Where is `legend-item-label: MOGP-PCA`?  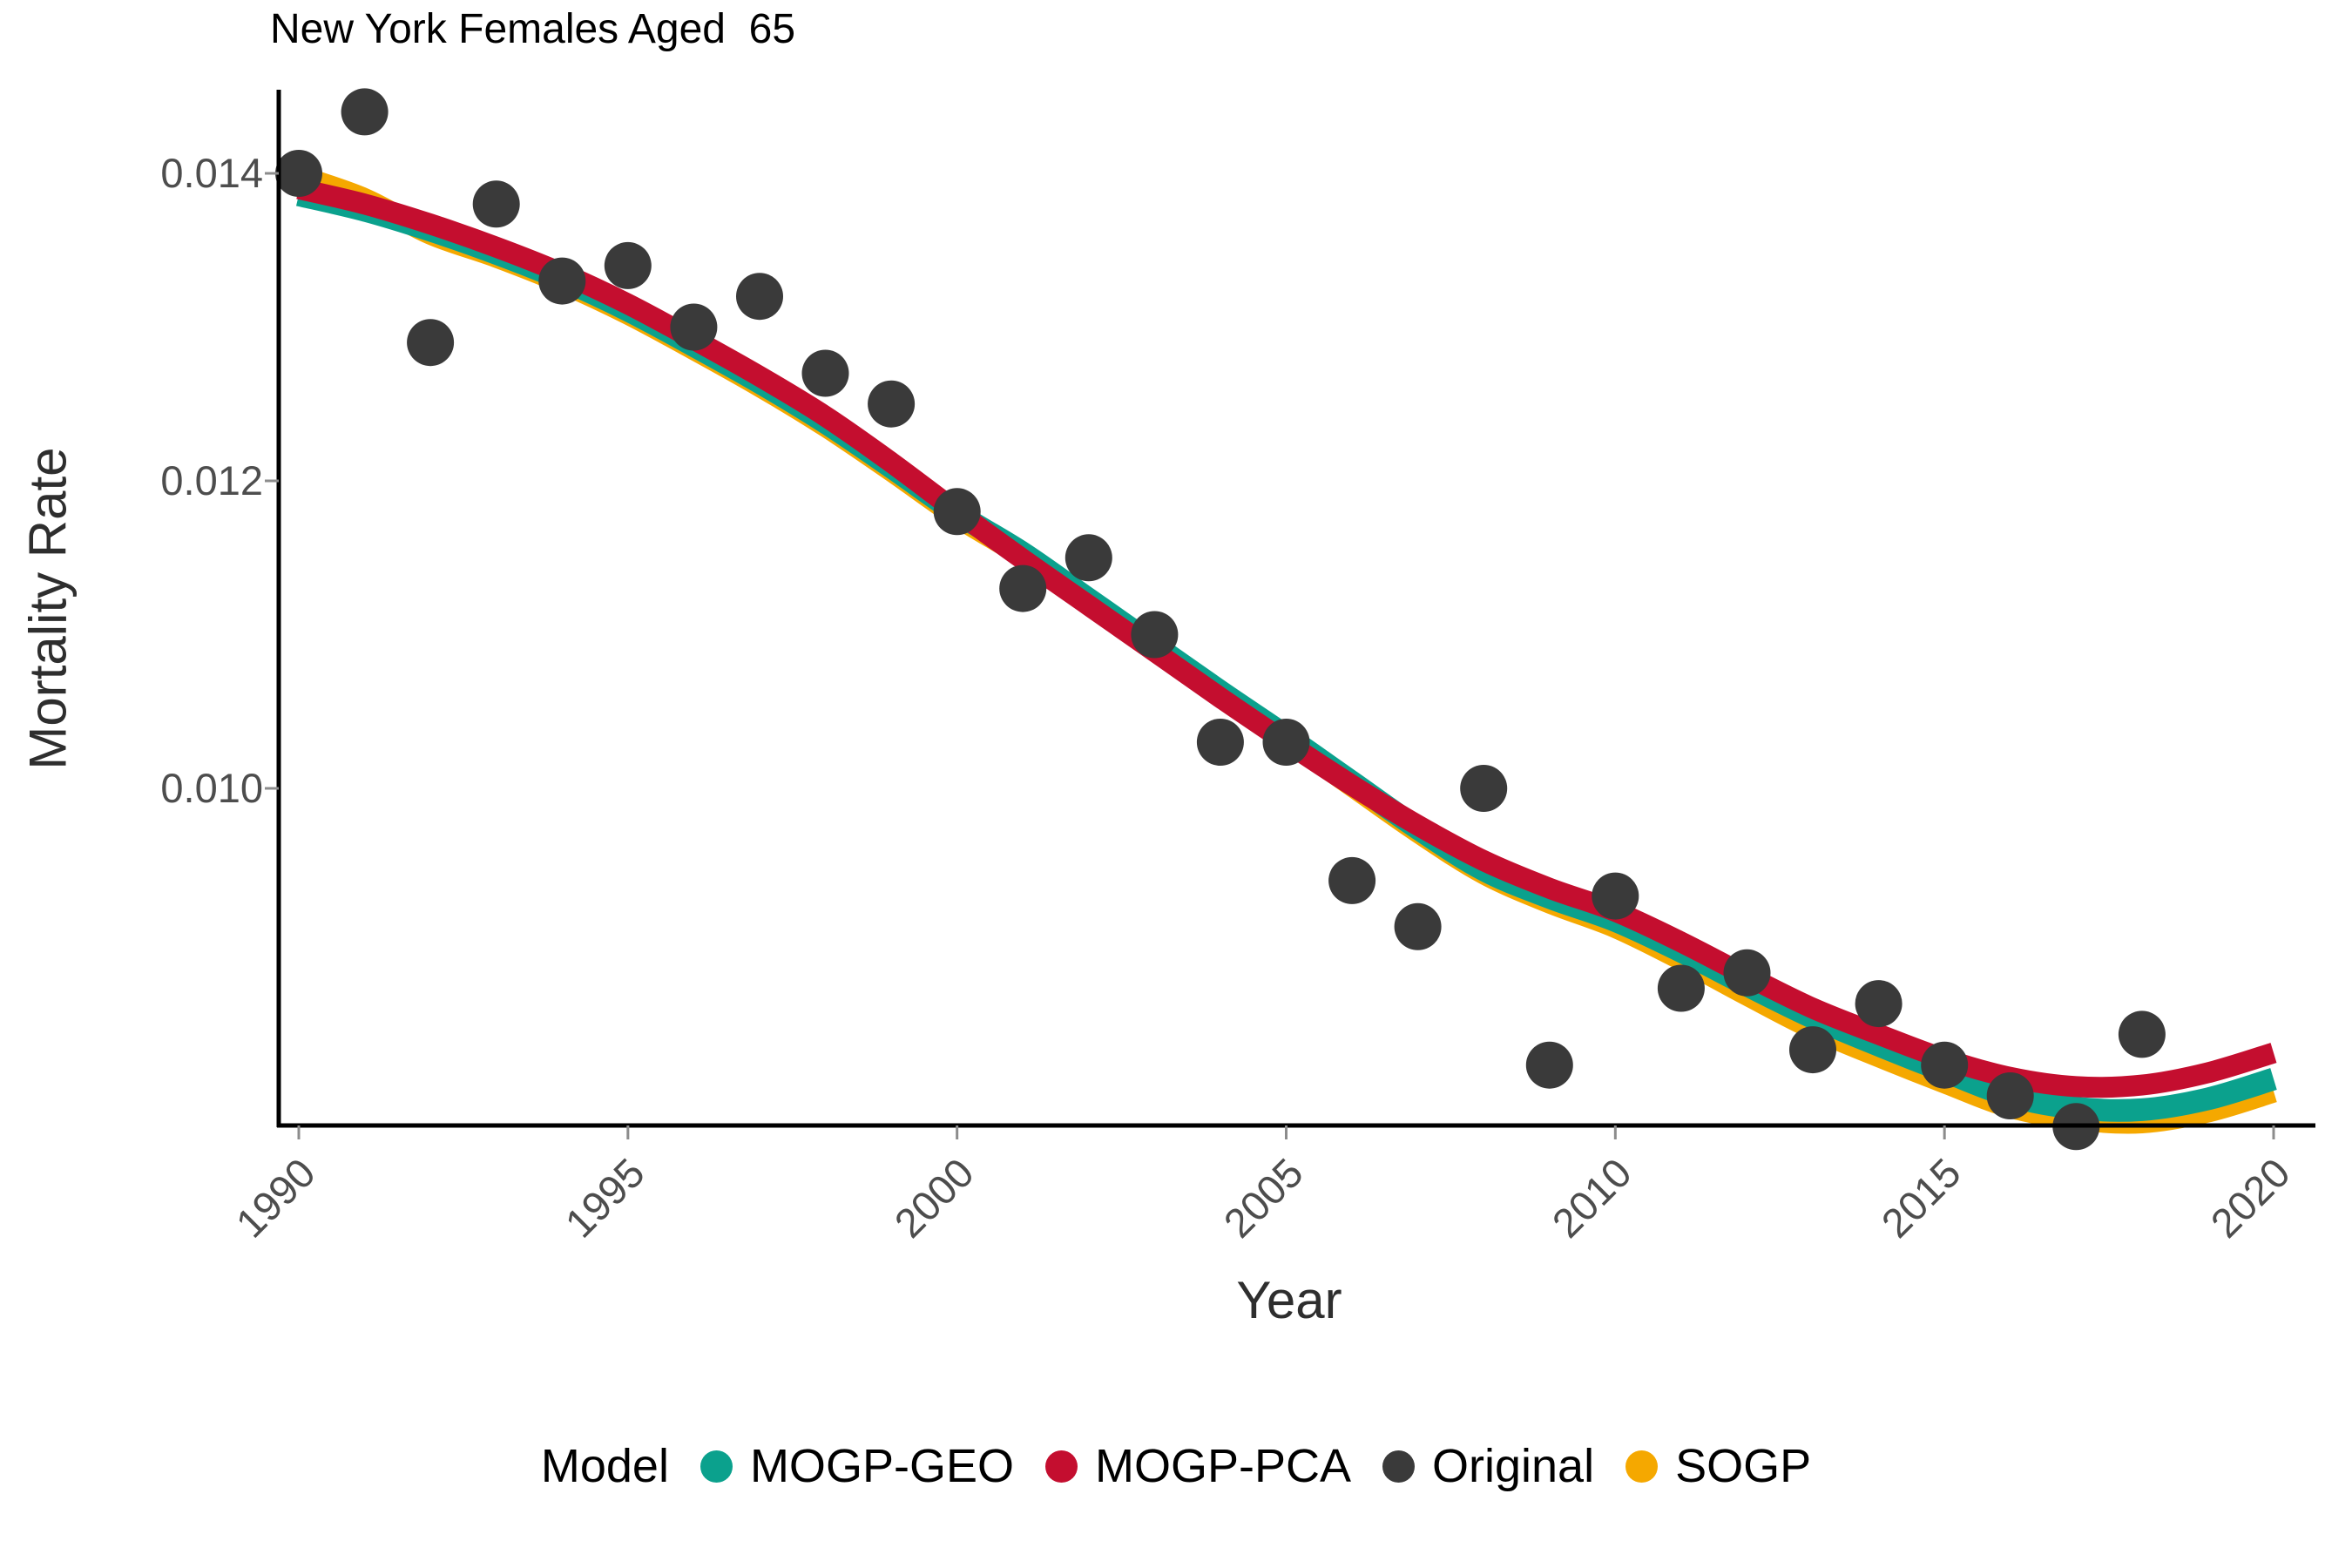 legend-item-label: MOGP-PCA is located at coordinates (1222, 1466).